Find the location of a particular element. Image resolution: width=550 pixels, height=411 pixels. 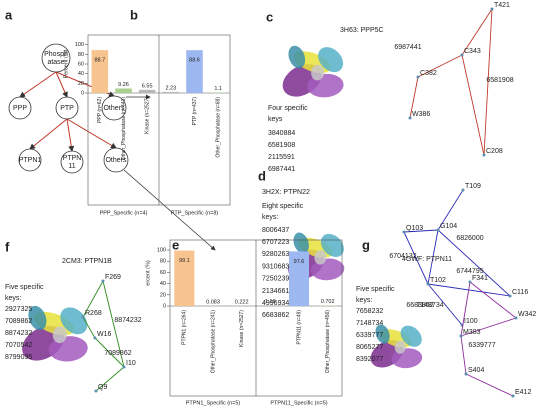

keys-heading: keys is located at coordinates (275, 119).